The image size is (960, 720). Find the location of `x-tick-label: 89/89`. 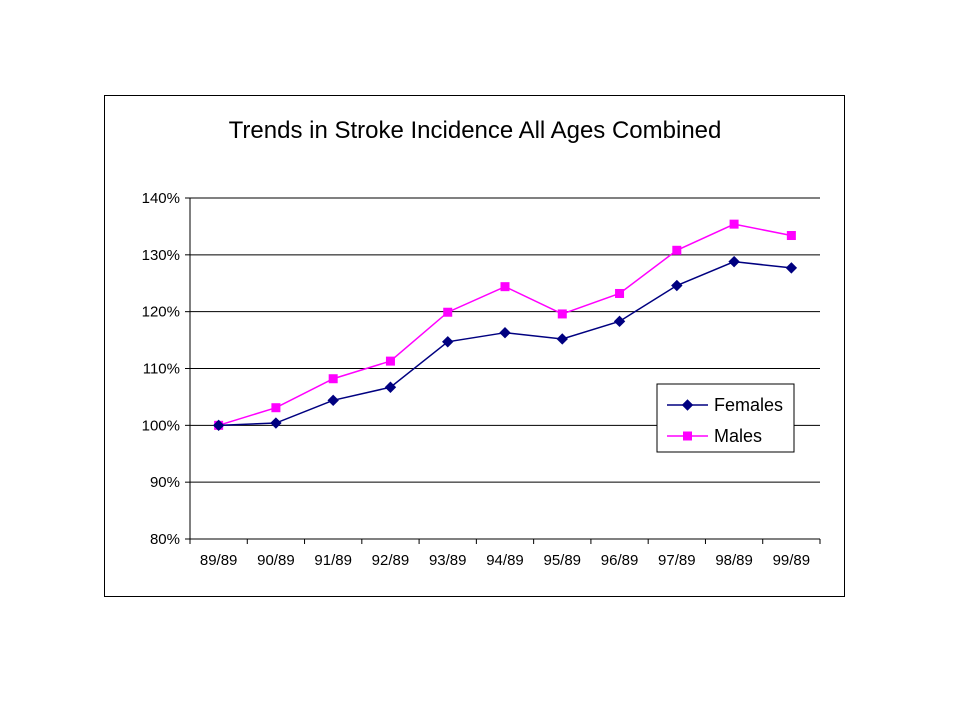

x-tick-label: 89/89 is located at coordinates (219, 560).